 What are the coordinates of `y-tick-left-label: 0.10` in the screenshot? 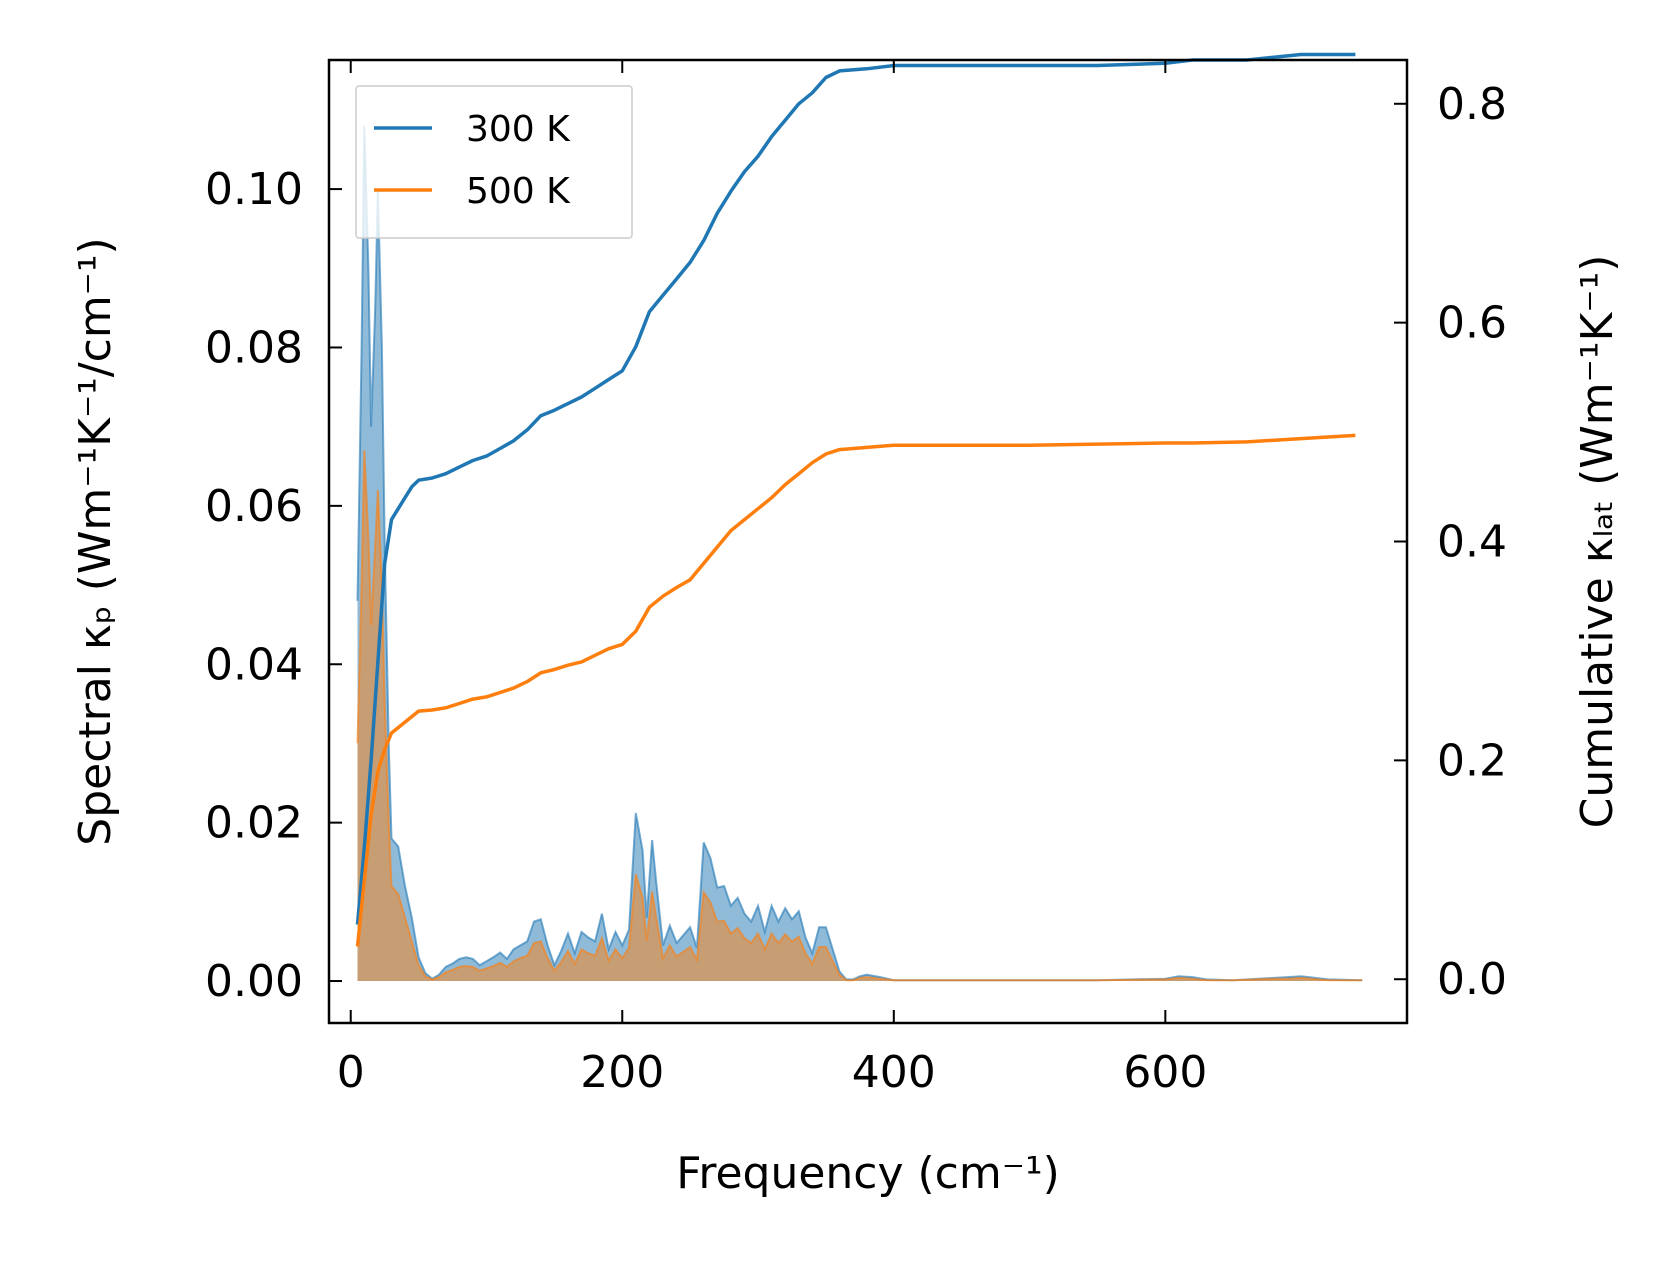 It's located at (254, 189).